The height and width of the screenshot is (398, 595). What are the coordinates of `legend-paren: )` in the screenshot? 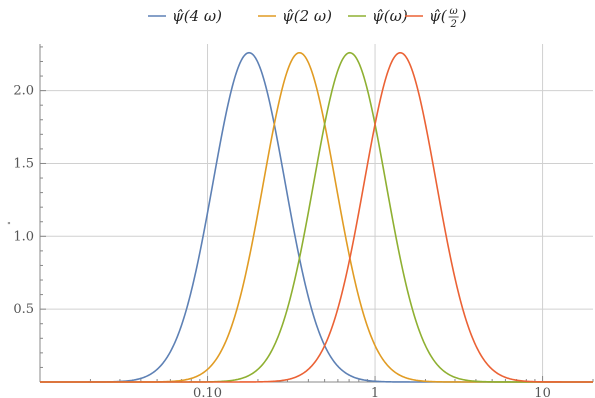 It's located at (463, 16).